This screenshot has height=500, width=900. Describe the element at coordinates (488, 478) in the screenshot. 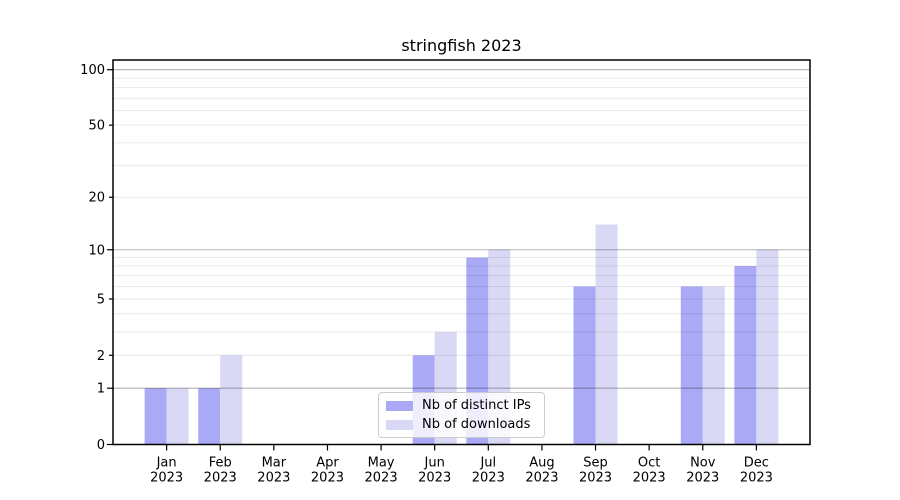

I see `x-tick-year-label-jul: 2023` at that location.